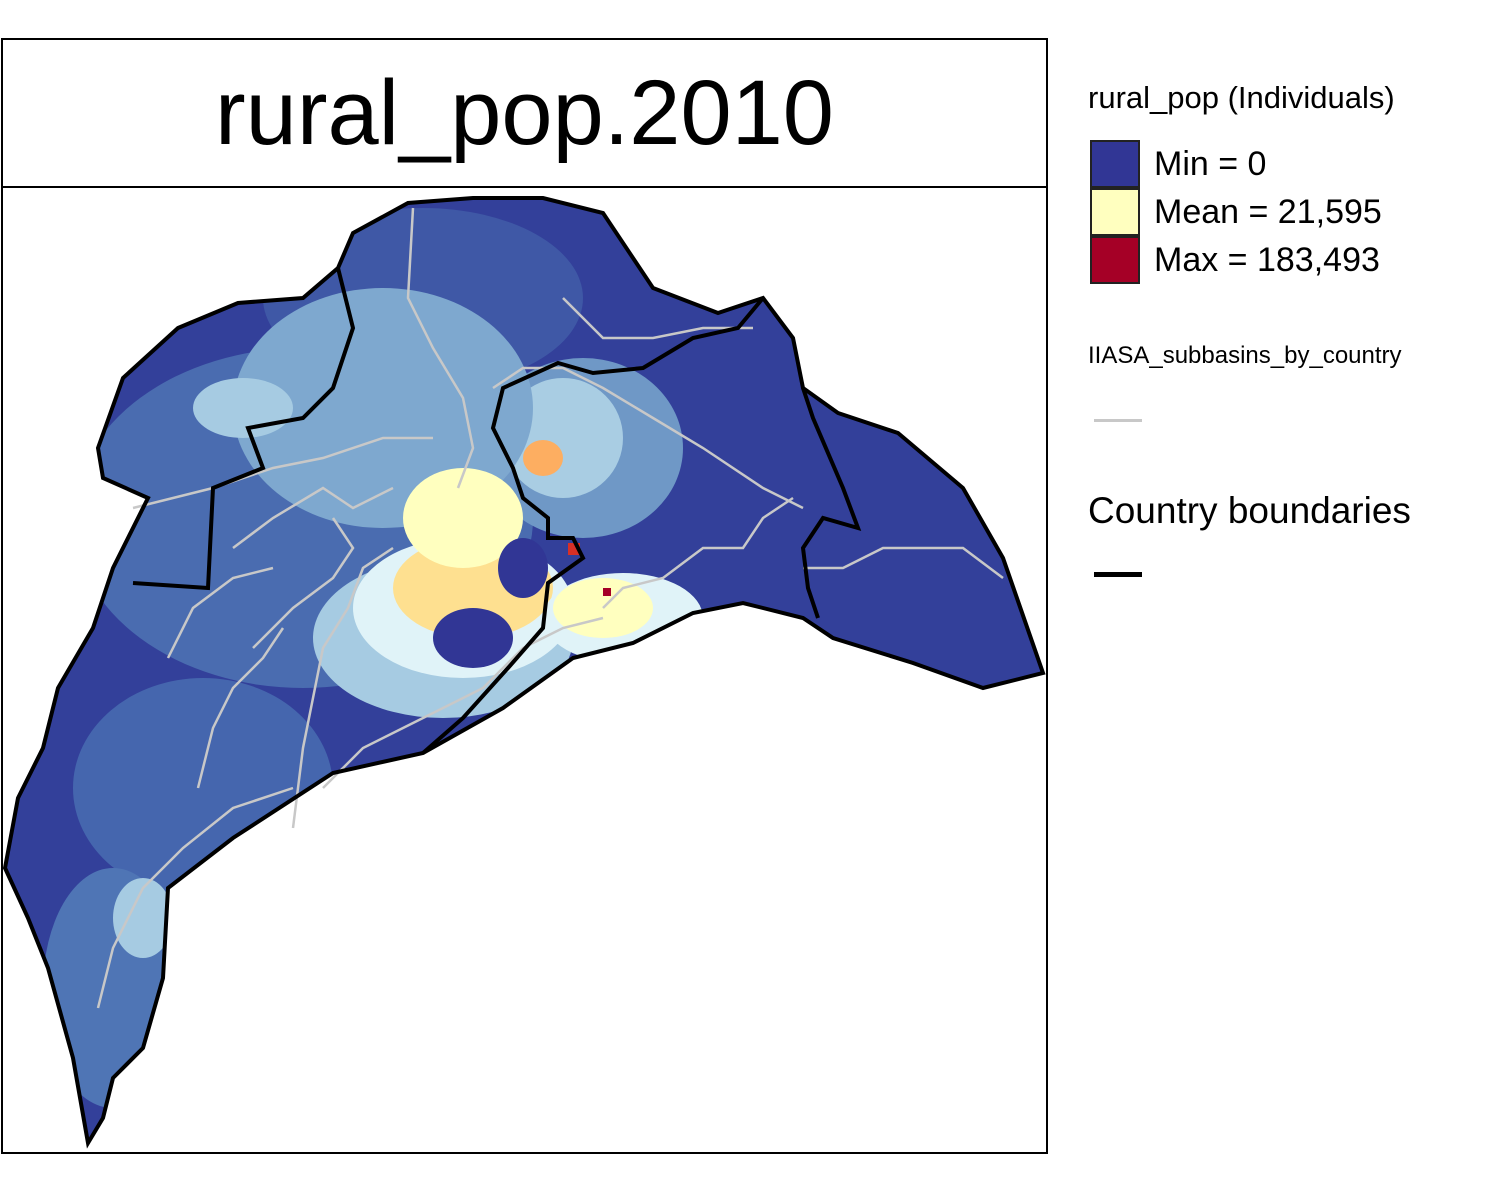 The height and width of the screenshot is (1193, 1500). Describe the element at coordinates (1268, 212) in the screenshot. I see `legend-label-mean: Mean = 21,595` at that location.